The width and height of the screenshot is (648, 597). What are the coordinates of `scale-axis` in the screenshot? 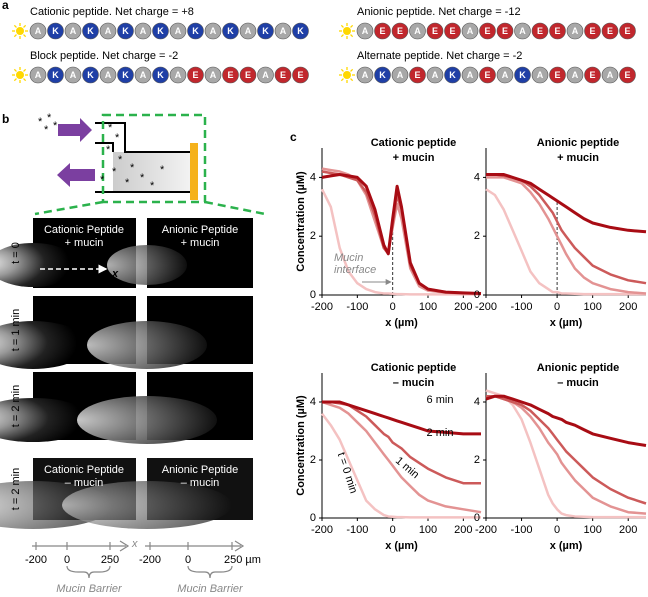 It's located at (136, 546).